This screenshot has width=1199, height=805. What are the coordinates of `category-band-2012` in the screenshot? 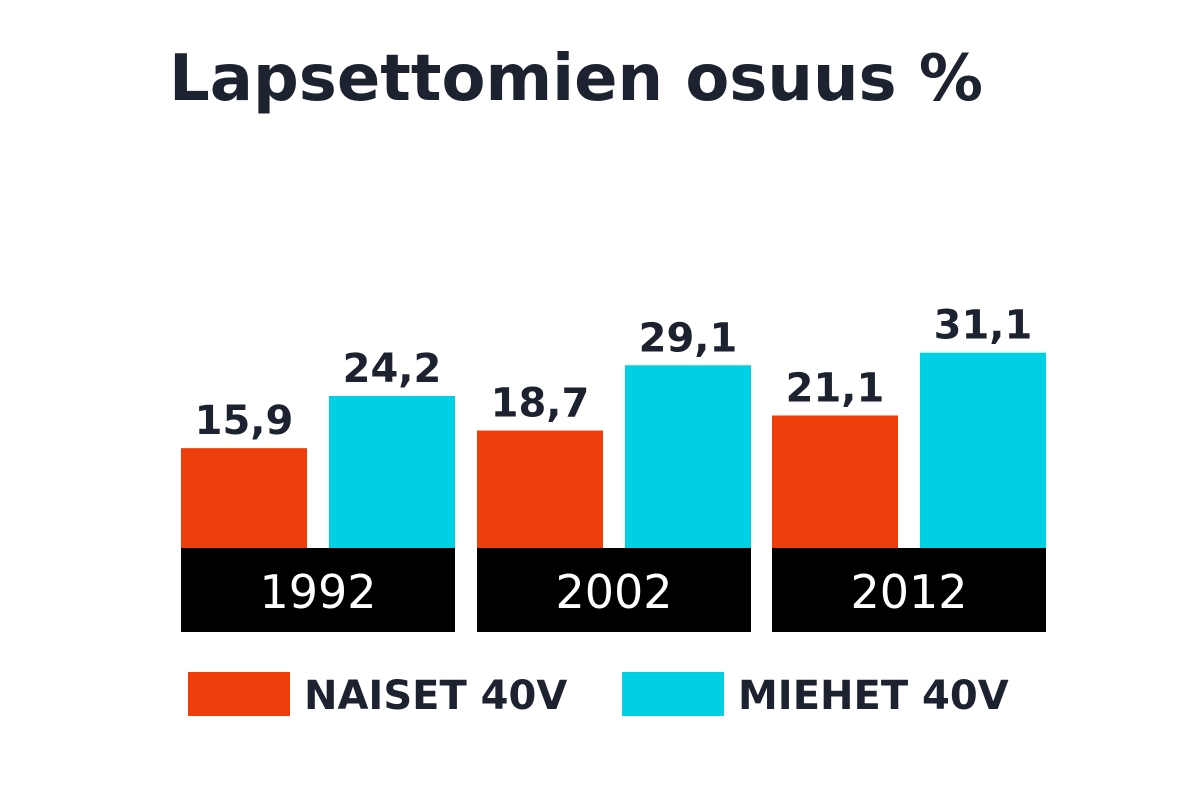 It's located at (909, 590).